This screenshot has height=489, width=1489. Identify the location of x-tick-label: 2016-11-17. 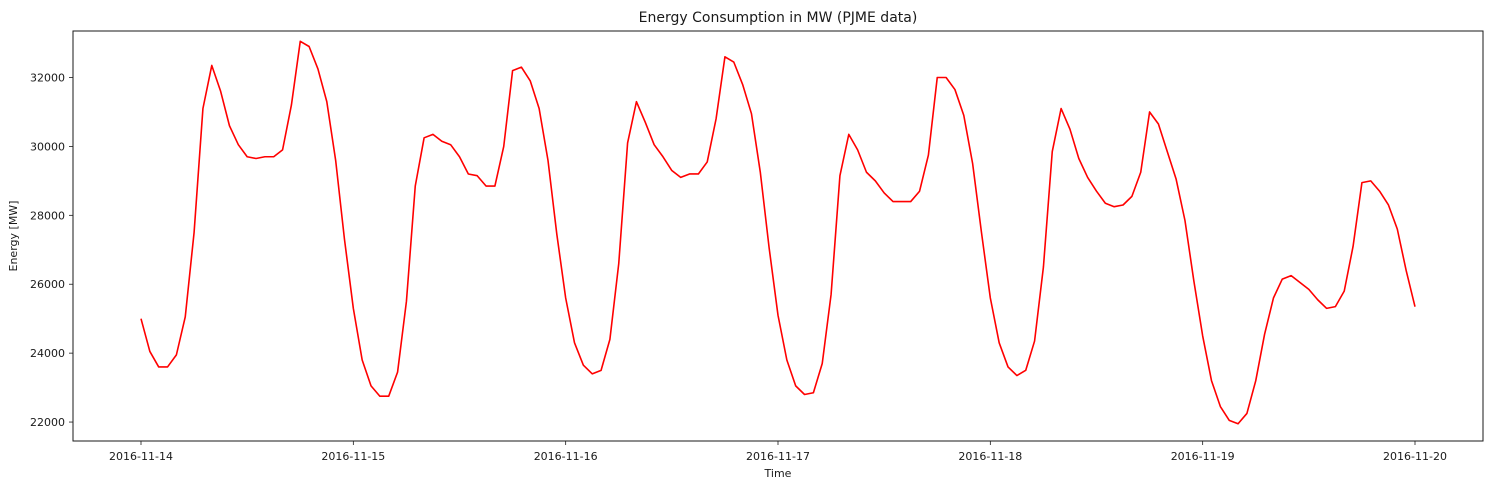
(778, 456).